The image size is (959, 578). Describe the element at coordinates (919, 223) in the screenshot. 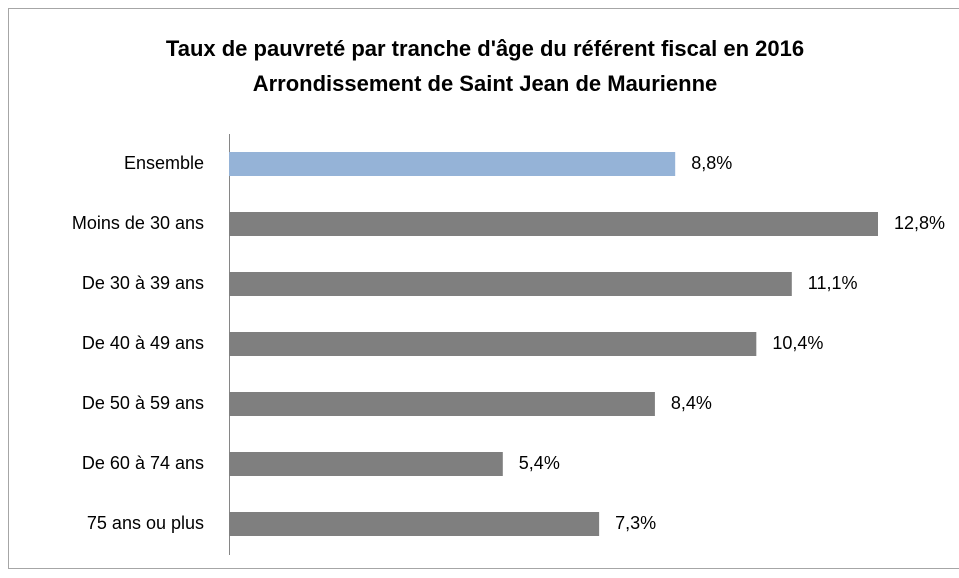

I see `value-label: 12,8%` at that location.